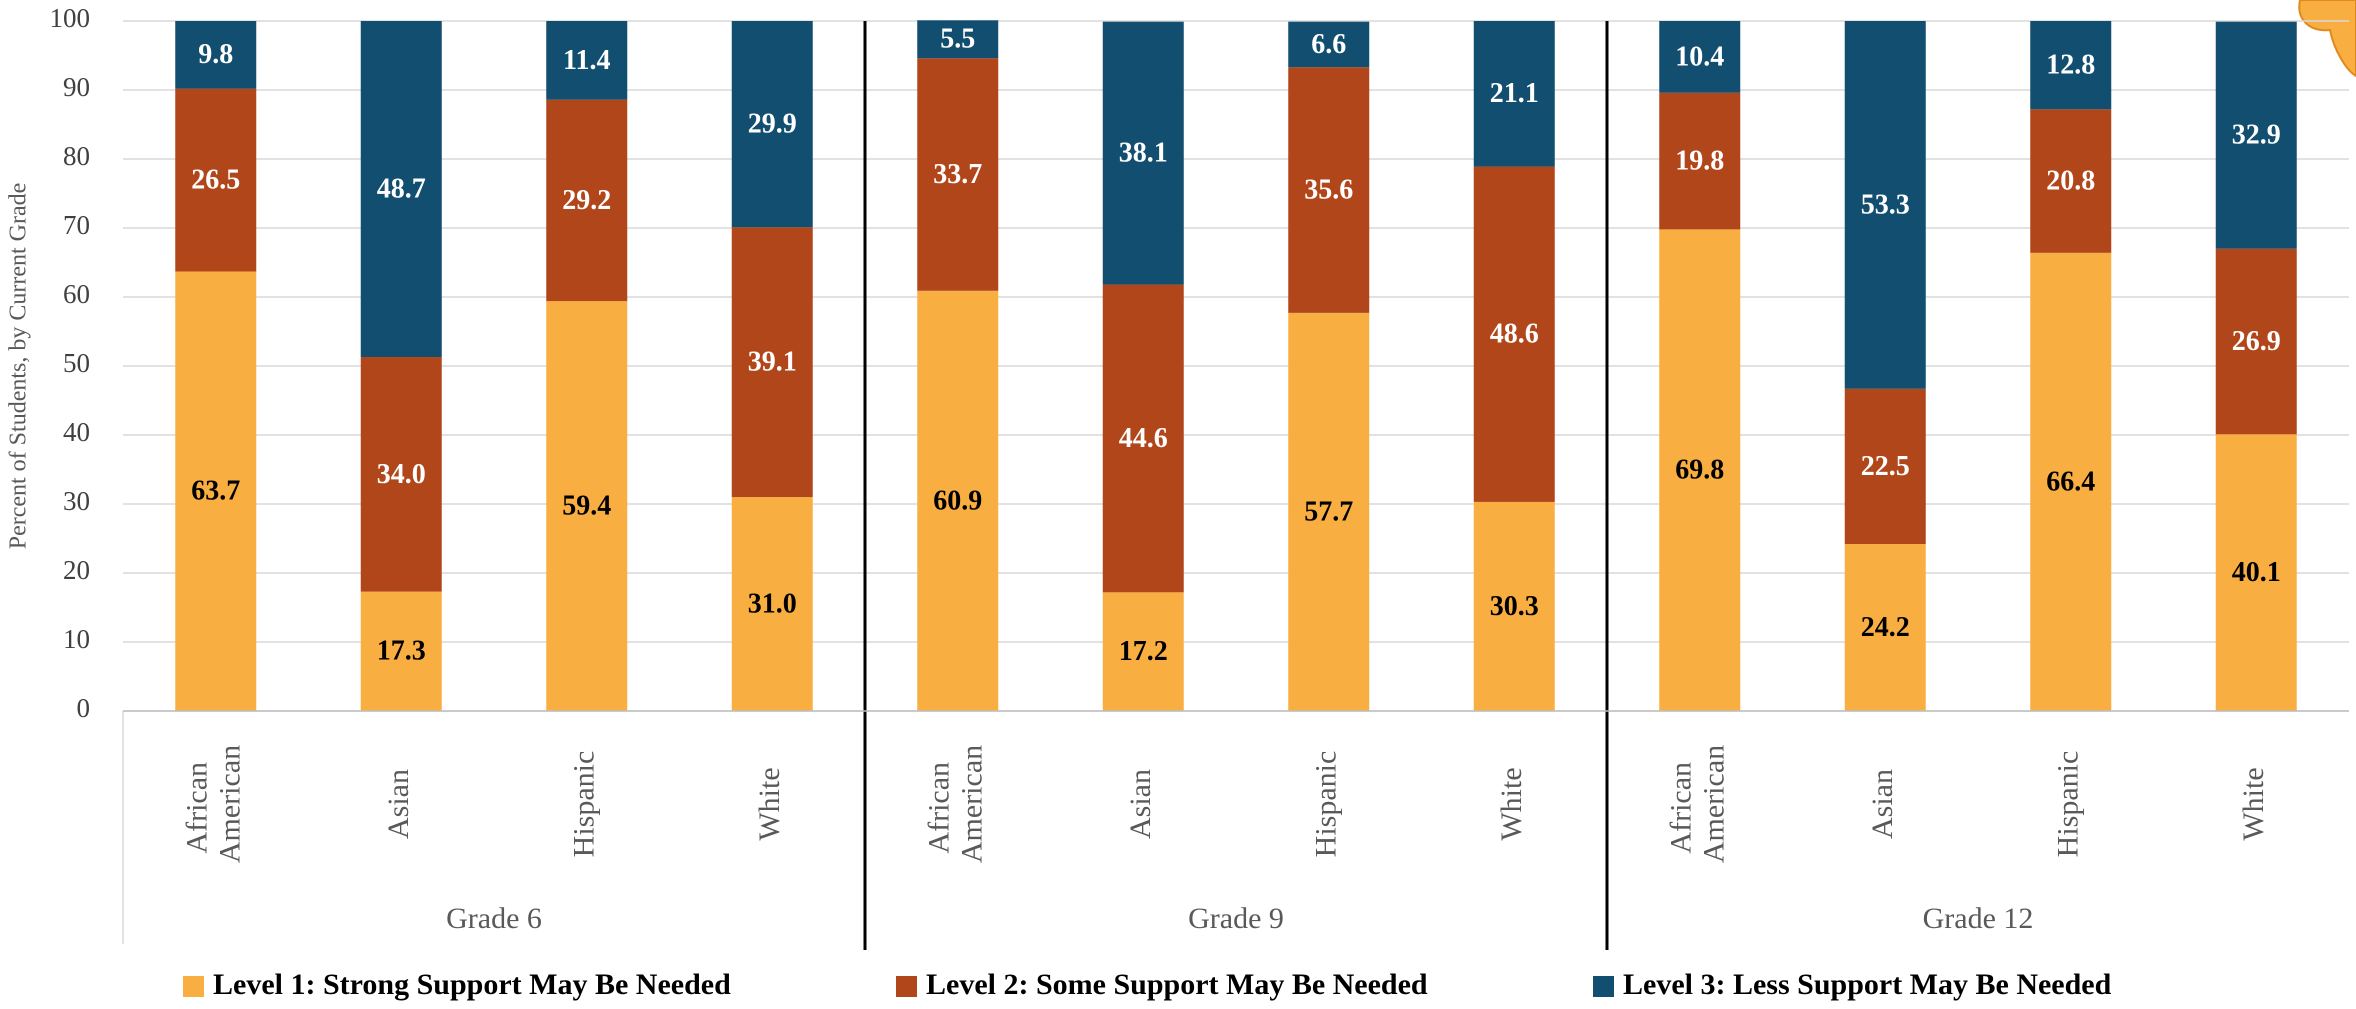 Image resolution: width=2356 pixels, height=1009 pixels. Describe the element at coordinates (70, 18) in the screenshot. I see `y-tick-label: 100` at that location.